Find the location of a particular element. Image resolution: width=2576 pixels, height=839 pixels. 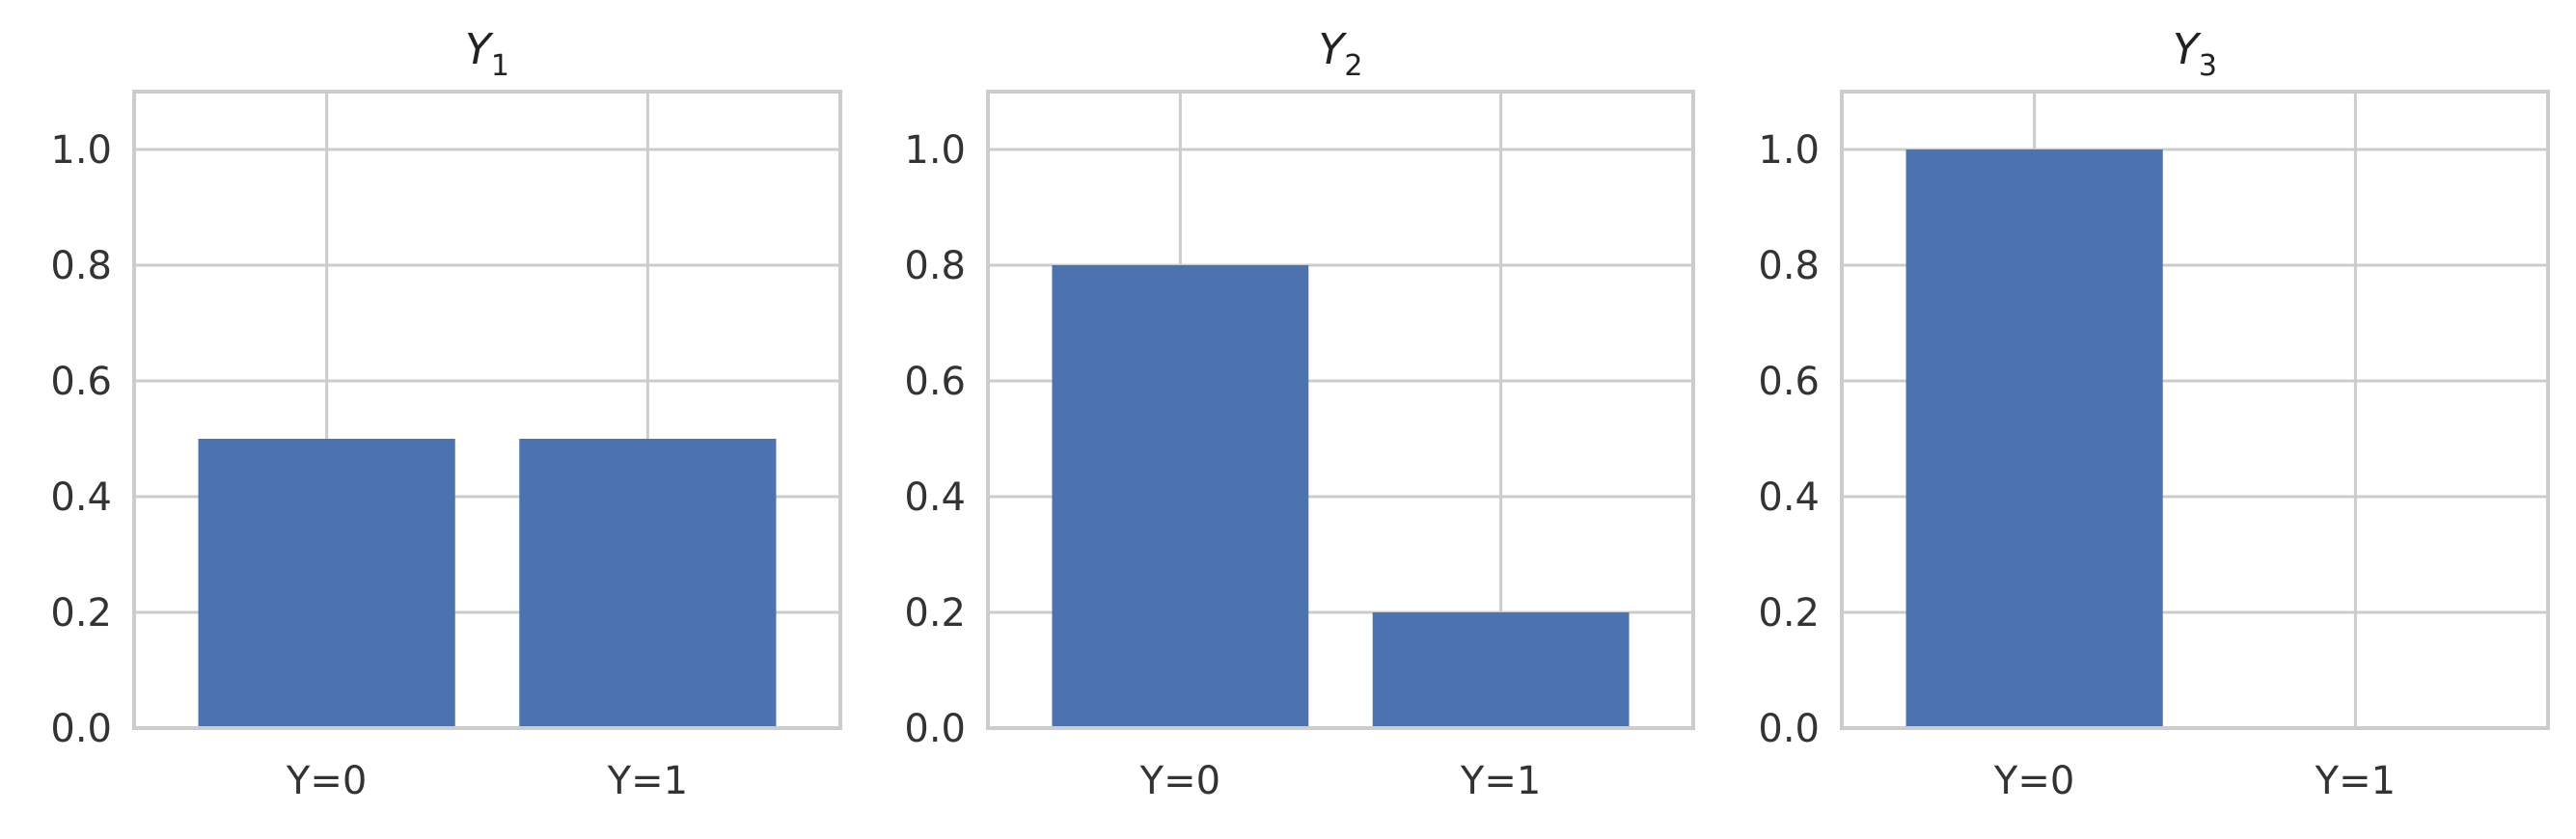

chart-title-subscript: 2 is located at coordinates (1353, 66).